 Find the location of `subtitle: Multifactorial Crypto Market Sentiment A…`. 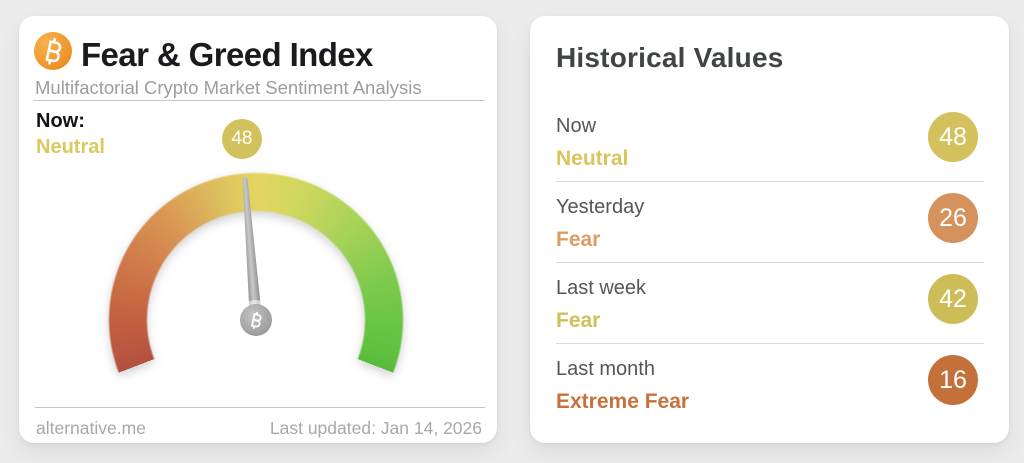

subtitle: Multifactorial Crypto Market Sentiment A… is located at coordinates (228, 87).